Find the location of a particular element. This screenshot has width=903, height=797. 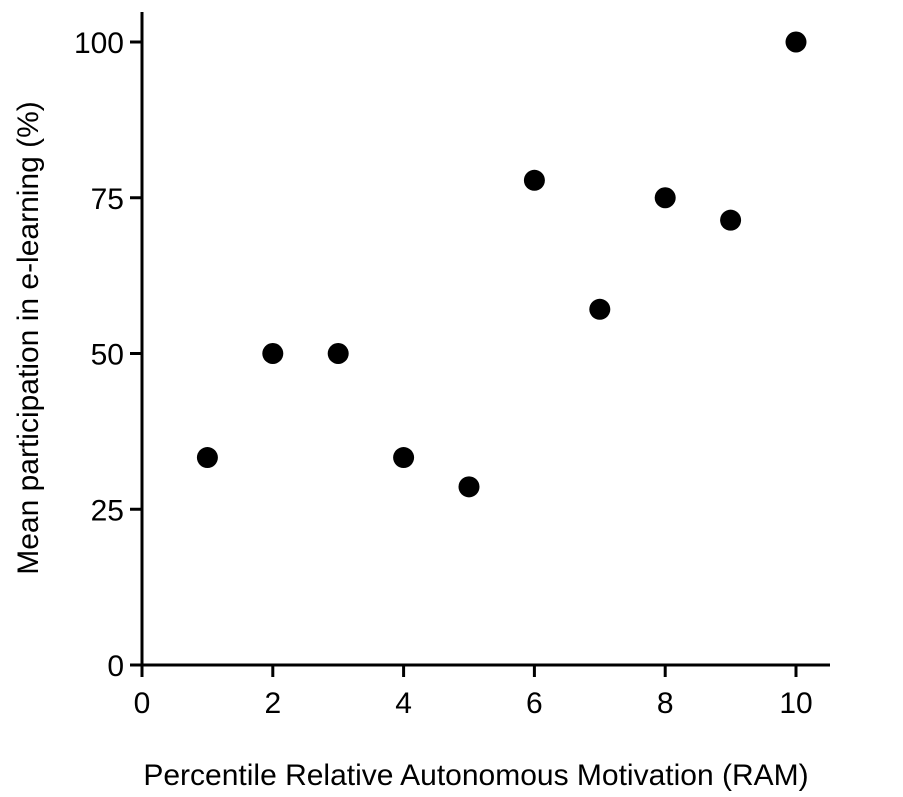

y-tick-label: 75 is located at coordinates (107, 199).